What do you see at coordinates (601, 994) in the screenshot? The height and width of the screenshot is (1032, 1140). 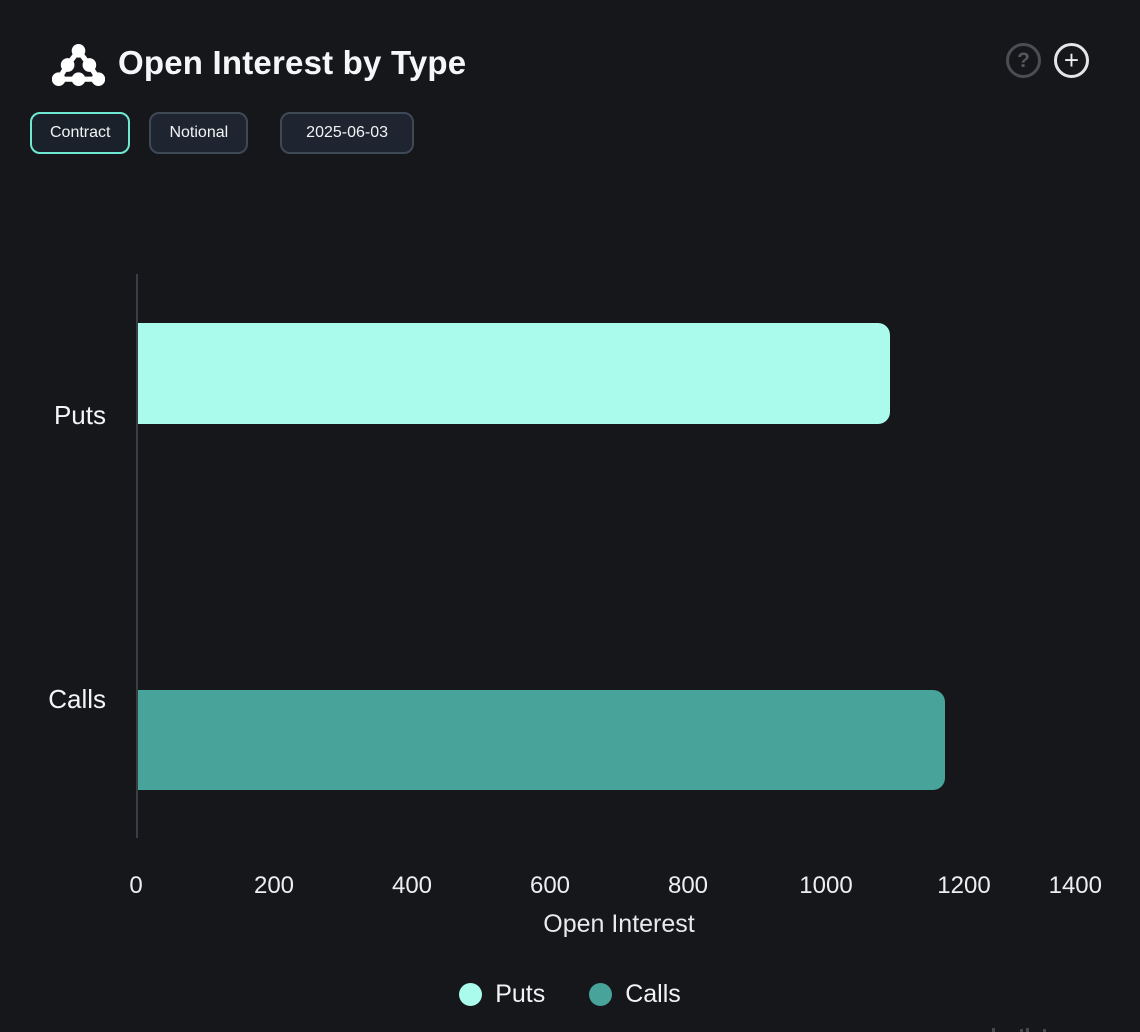 I see `legend-swatch-calls-icon` at bounding box center [601, 994].